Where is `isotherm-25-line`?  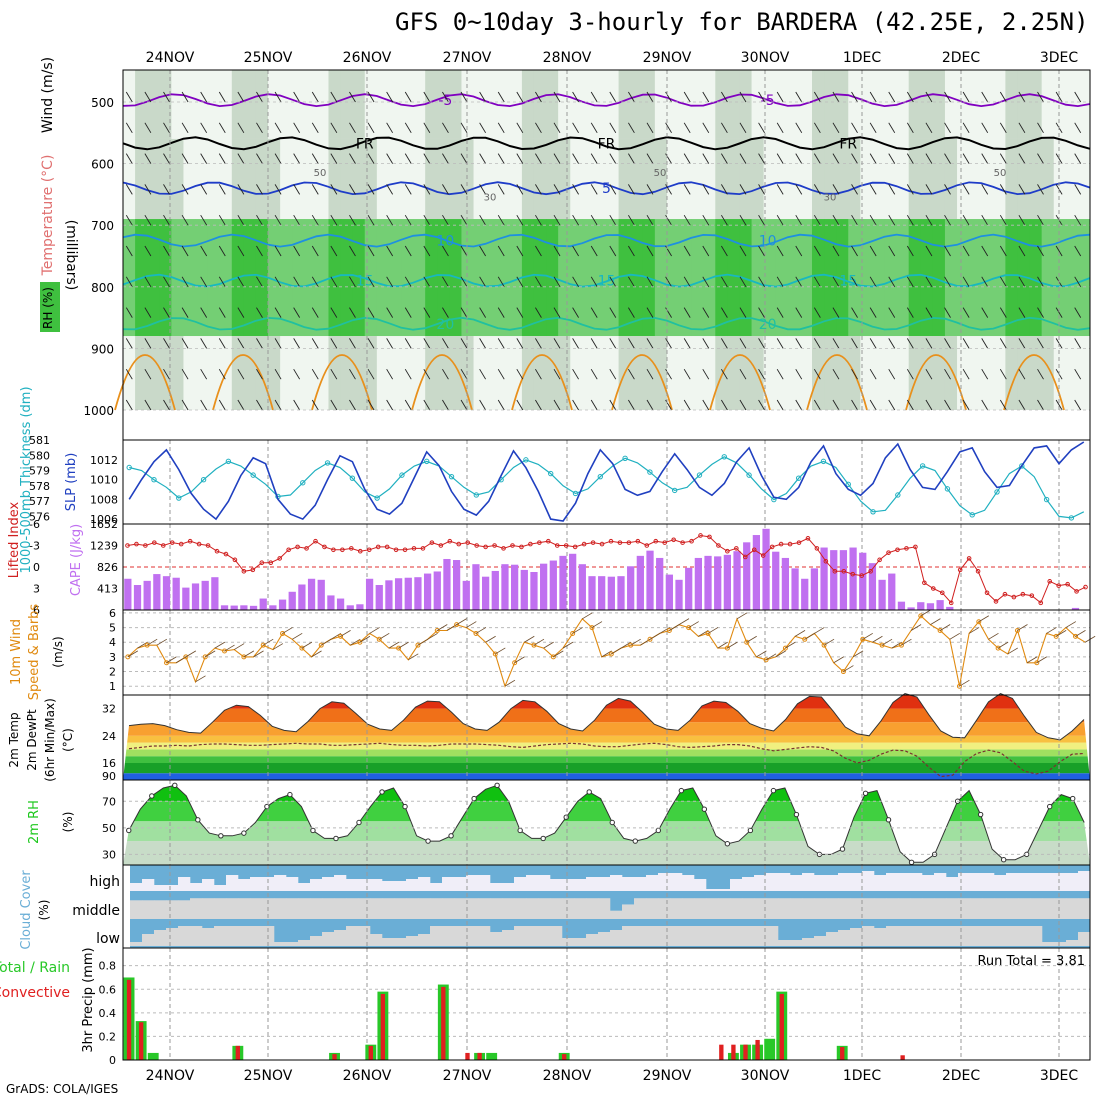 isotherm-25-line is located at coordinates (442, 382).